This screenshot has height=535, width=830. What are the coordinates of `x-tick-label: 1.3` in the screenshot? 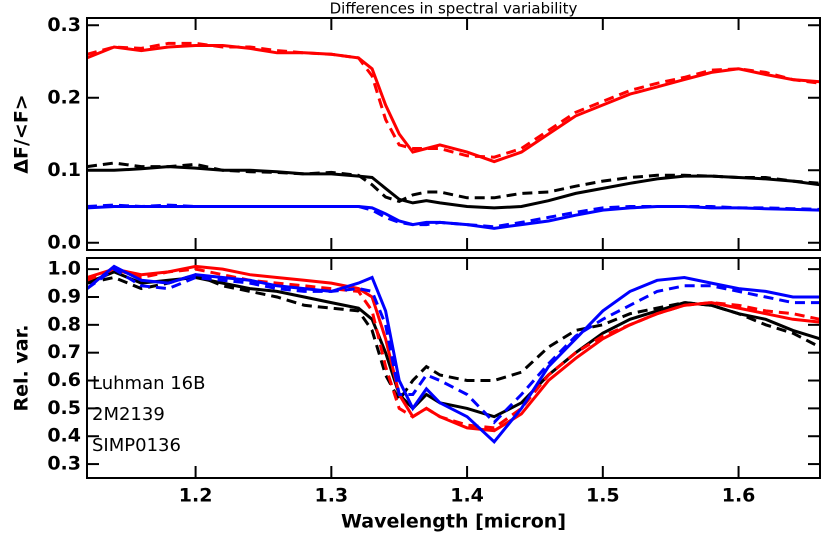 It's located at (331, 496).